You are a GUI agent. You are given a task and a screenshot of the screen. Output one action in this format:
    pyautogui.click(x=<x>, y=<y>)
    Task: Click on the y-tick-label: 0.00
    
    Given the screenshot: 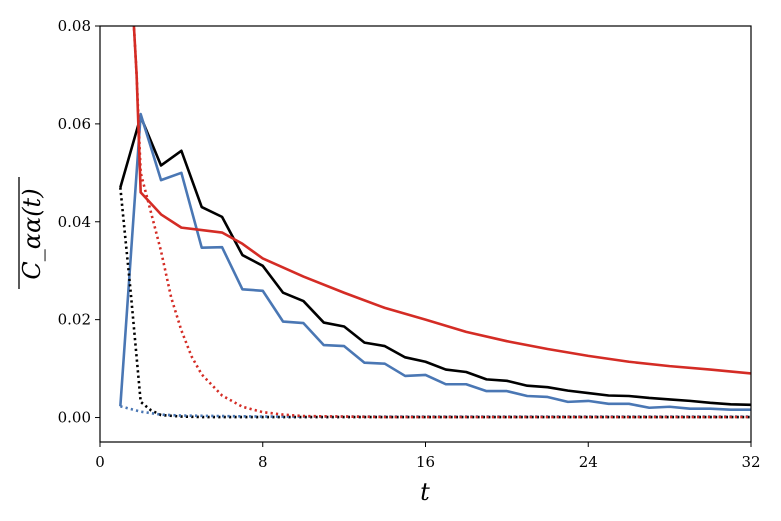 What is the action you would take?
    pyautogui.click(x=74, y=418)
    